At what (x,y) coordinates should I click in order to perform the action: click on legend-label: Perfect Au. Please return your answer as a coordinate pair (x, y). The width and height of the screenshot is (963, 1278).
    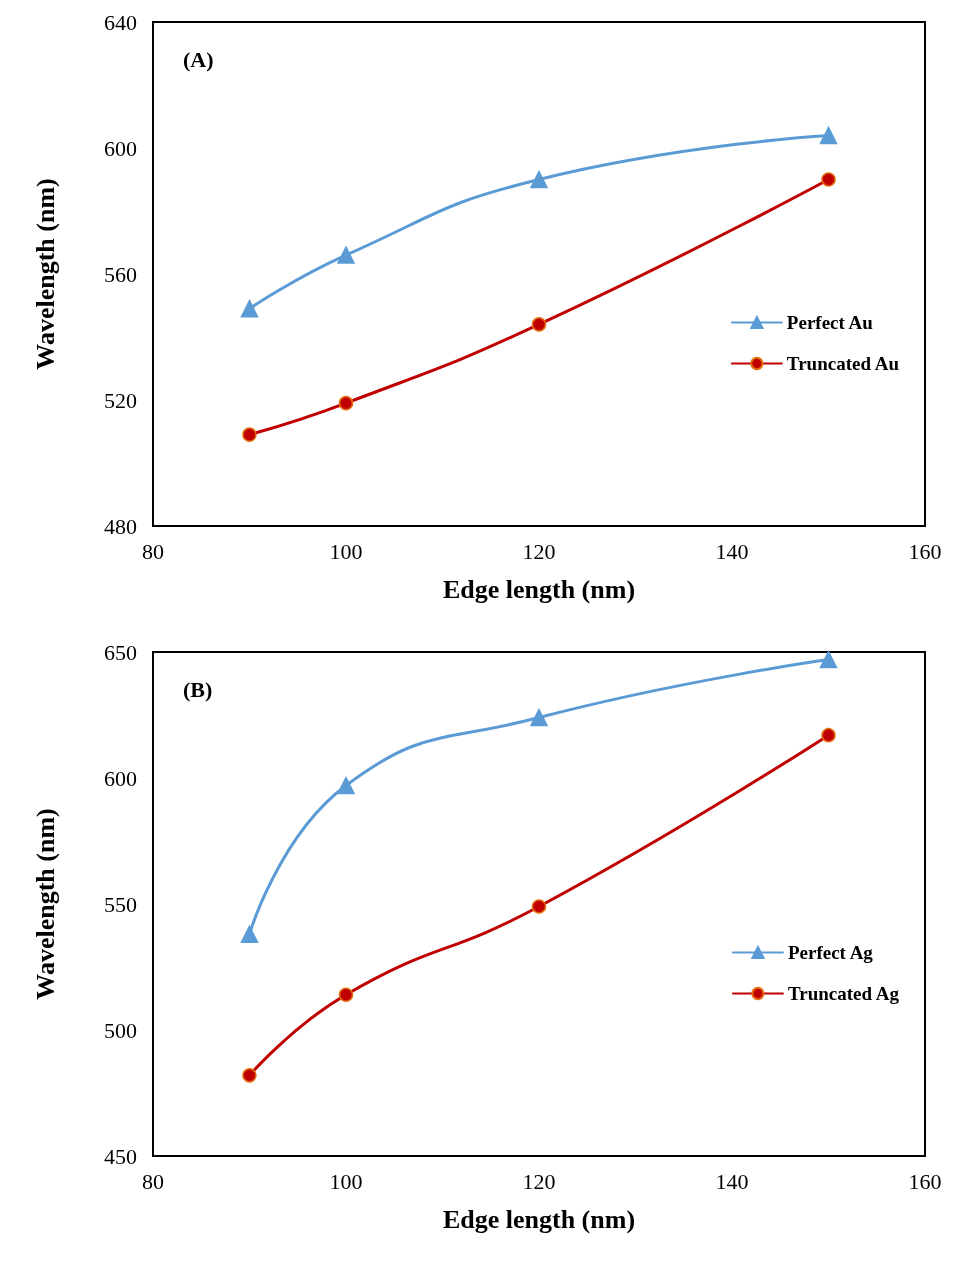
    Looking at the image, I should click on (830, 322).